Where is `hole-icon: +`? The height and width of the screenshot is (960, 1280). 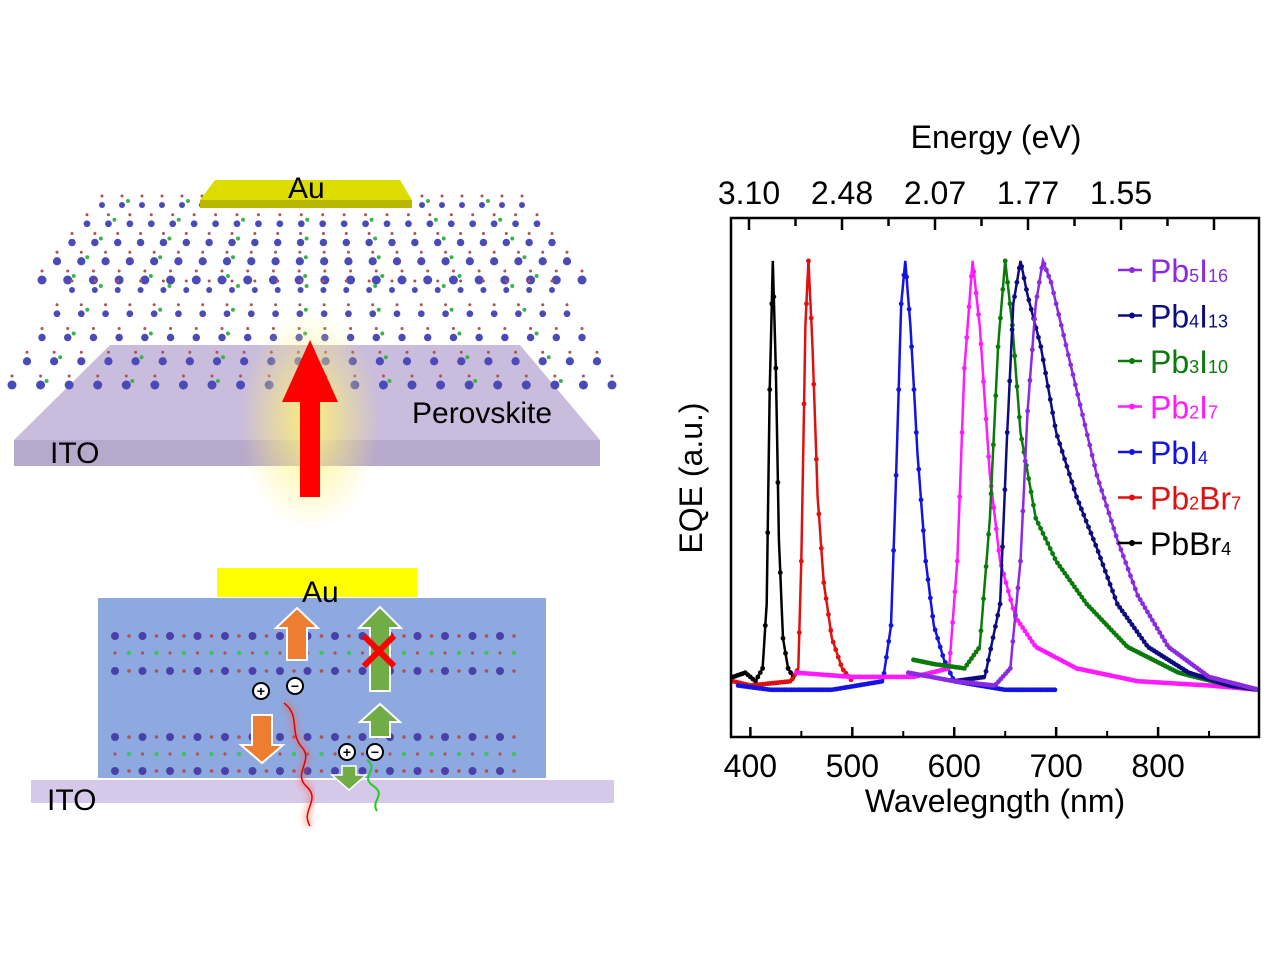 hole-icon: + is located at coordinates (261, 691).